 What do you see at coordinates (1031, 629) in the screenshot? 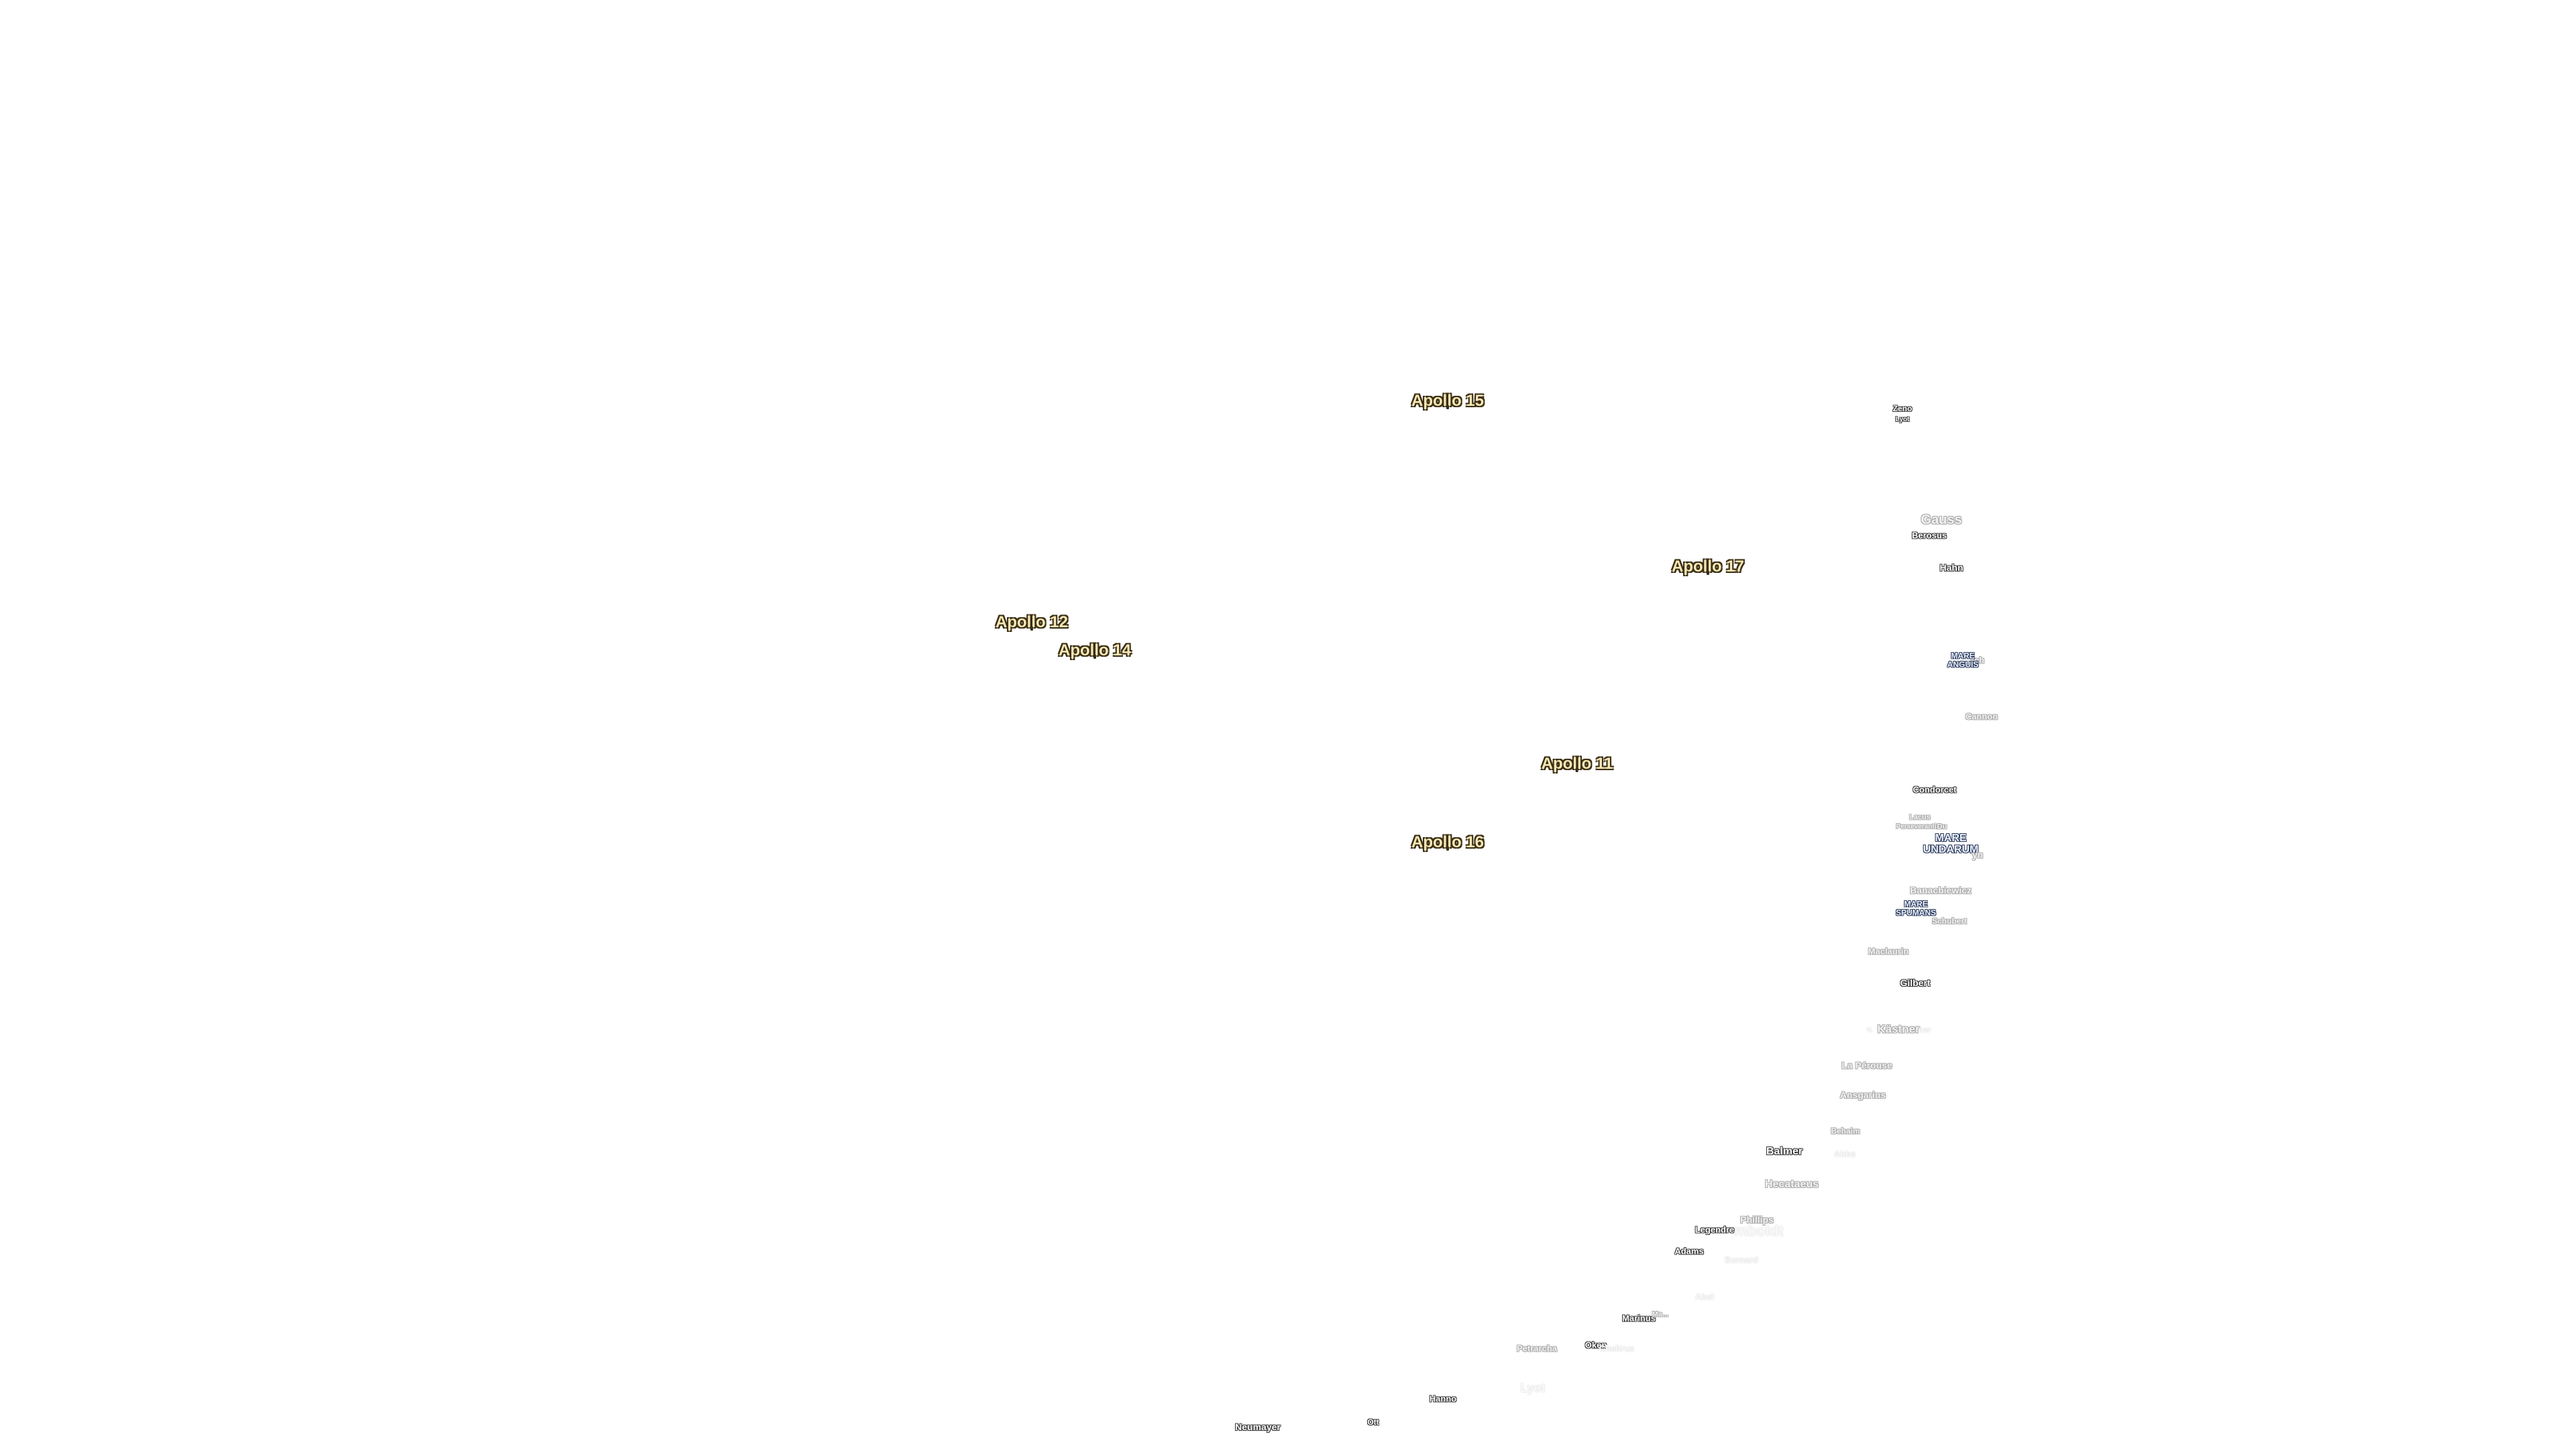
I see `apollo-12-marker` at bounding box center [1031, 629].